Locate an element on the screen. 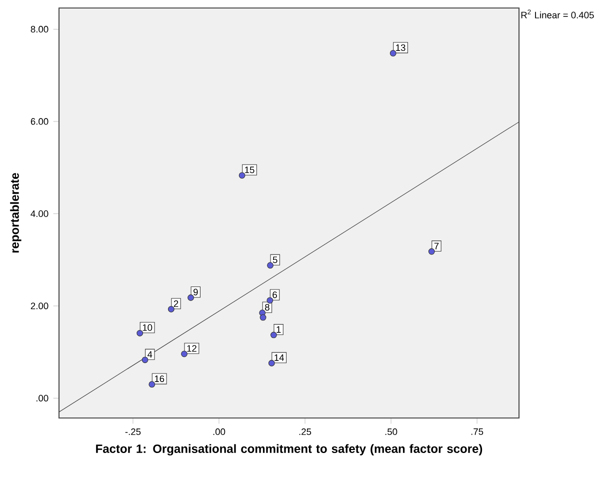 This screenshot has width=605, height=483. annotation: 4 is located at coordinates (149, 354).